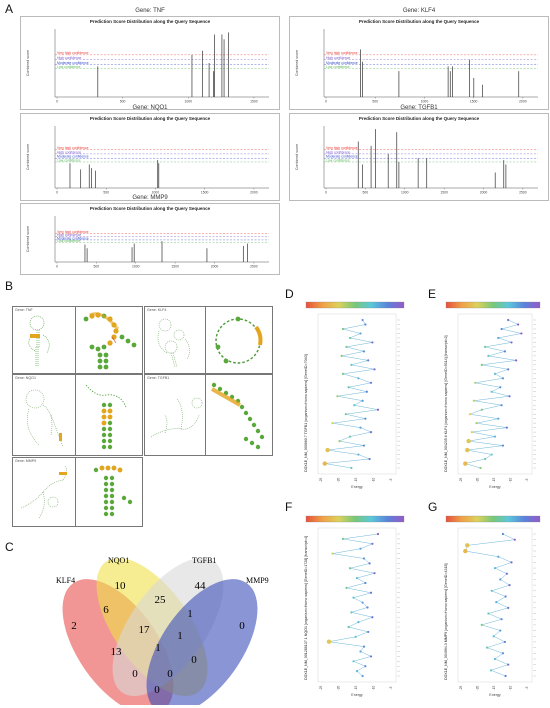 The height and width of the screenshot is (708, 550). What do you see at coordinates (25, 378) in the screenshot?
I see `rna-gene-label: Gene: NQO1` at bounding box center [25, 378].